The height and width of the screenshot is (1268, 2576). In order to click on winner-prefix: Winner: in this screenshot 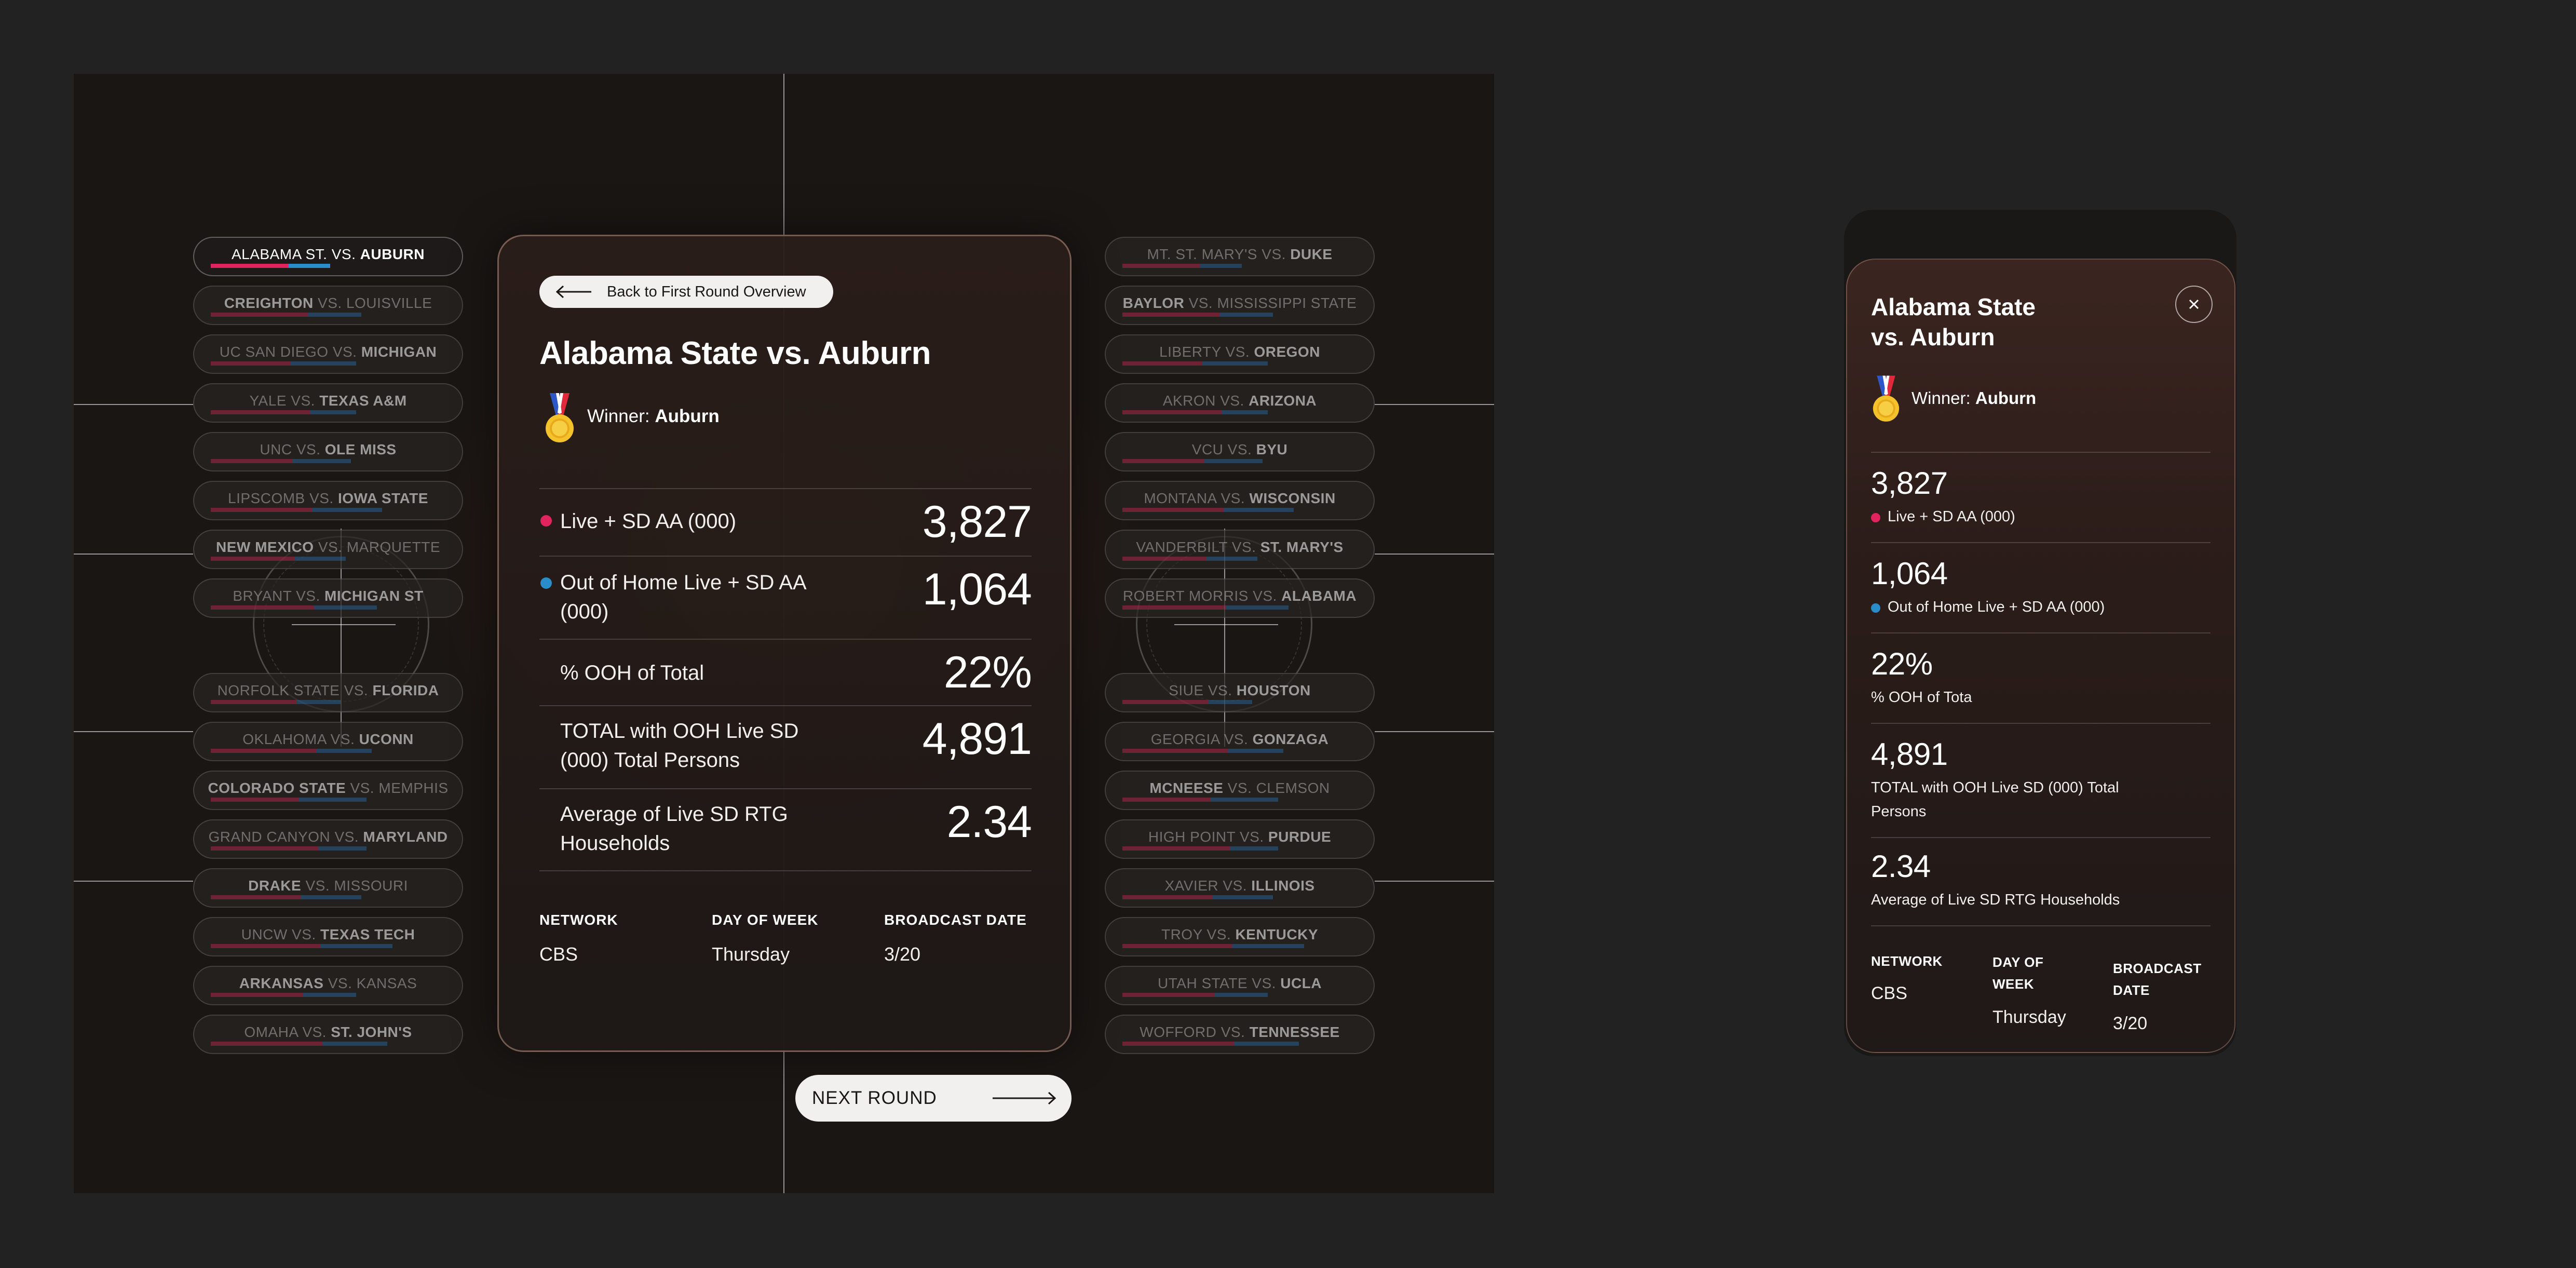, I will do `click(621, 416)`.